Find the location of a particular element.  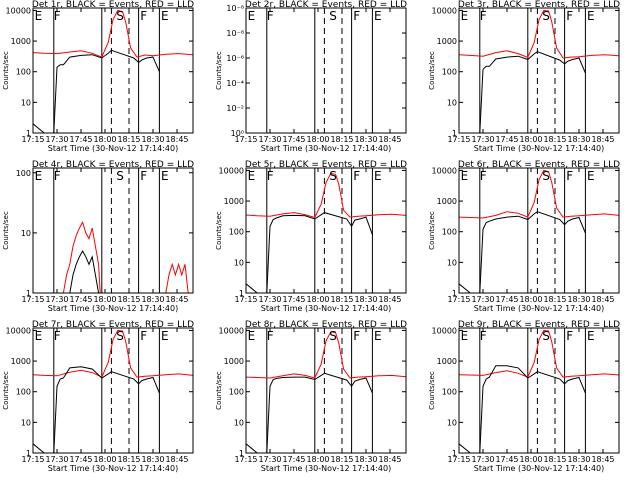

y-tick-label: 10⁻² is located at coordinates (235, 108).